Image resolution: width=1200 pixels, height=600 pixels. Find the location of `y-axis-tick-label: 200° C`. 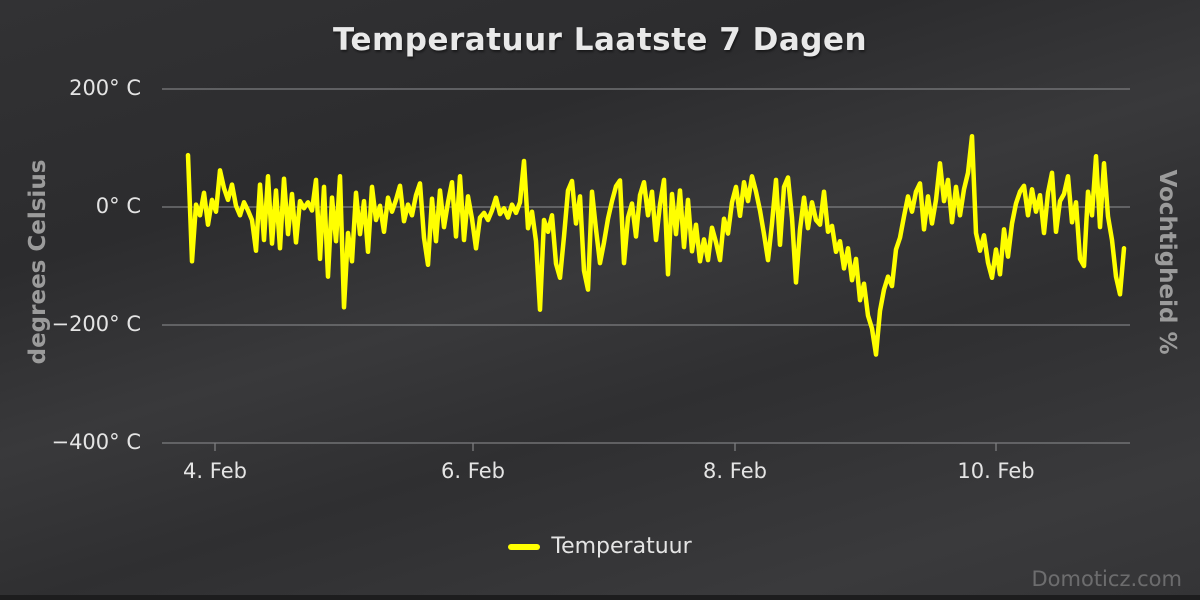

y-axis-tick-label: 200° C is located at coordinates (105, 88).